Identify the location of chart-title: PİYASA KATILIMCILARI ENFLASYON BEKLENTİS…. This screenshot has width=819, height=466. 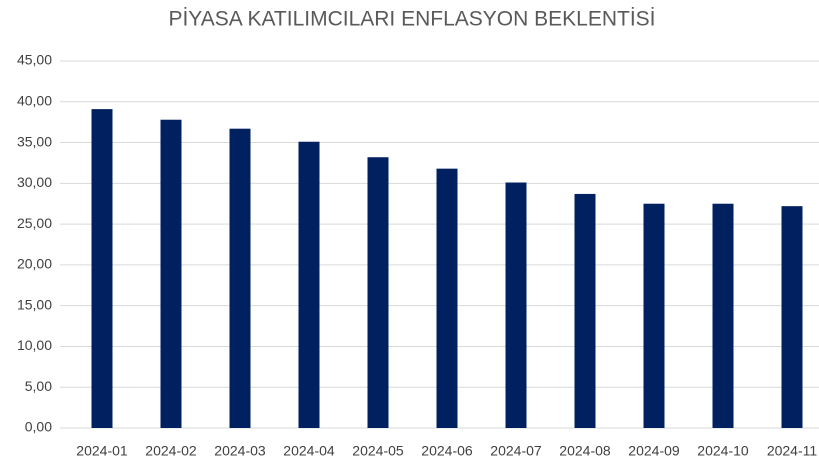
(411, 19).